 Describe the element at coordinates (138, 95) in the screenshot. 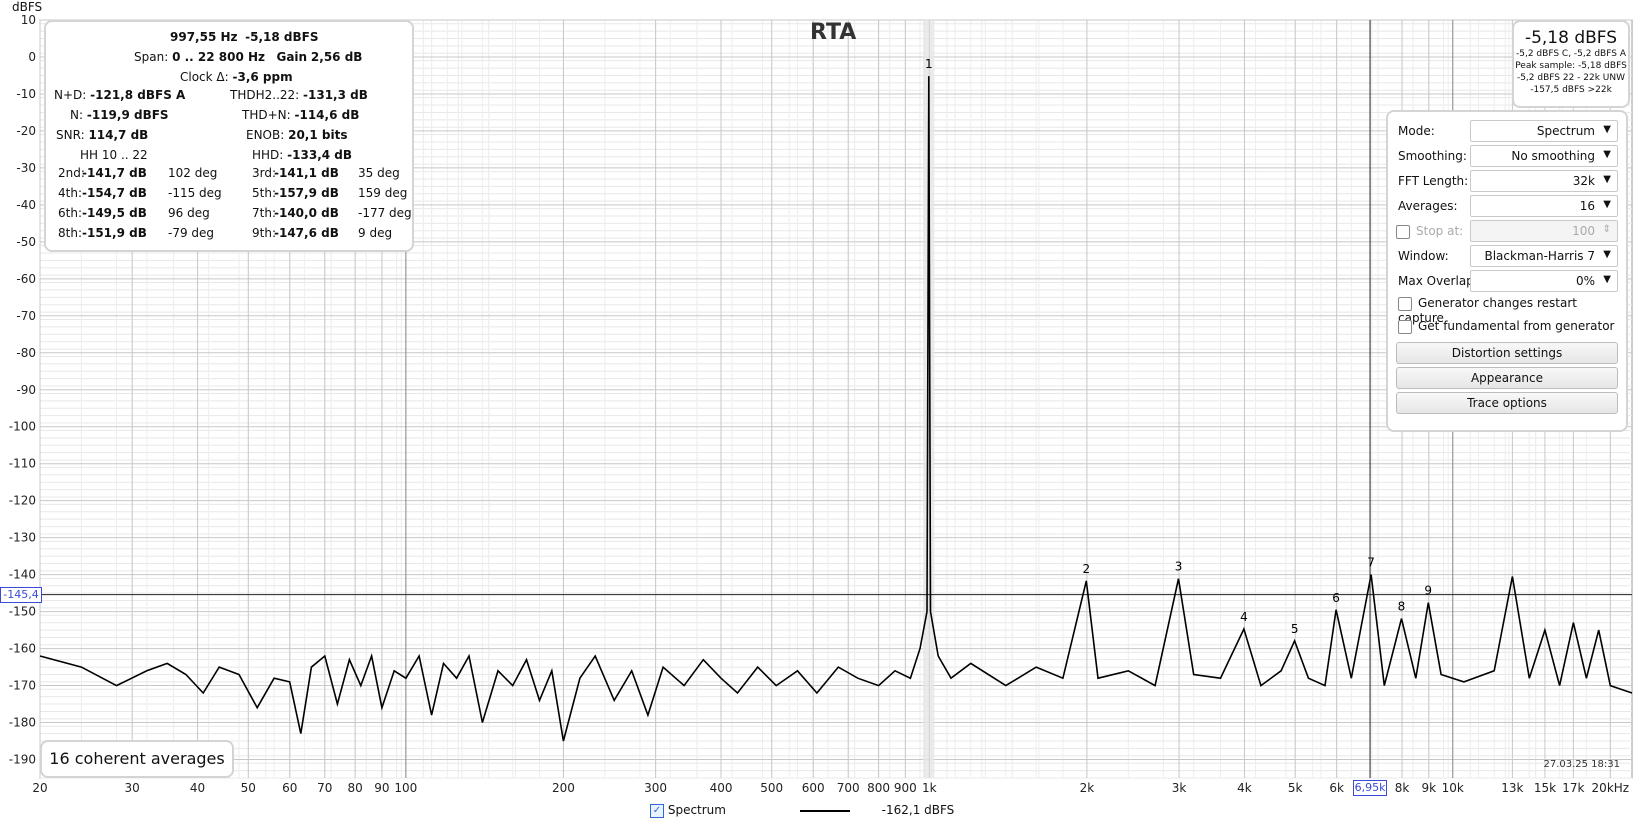

I see `nd-value: -121,8 dBFS A` at that location.